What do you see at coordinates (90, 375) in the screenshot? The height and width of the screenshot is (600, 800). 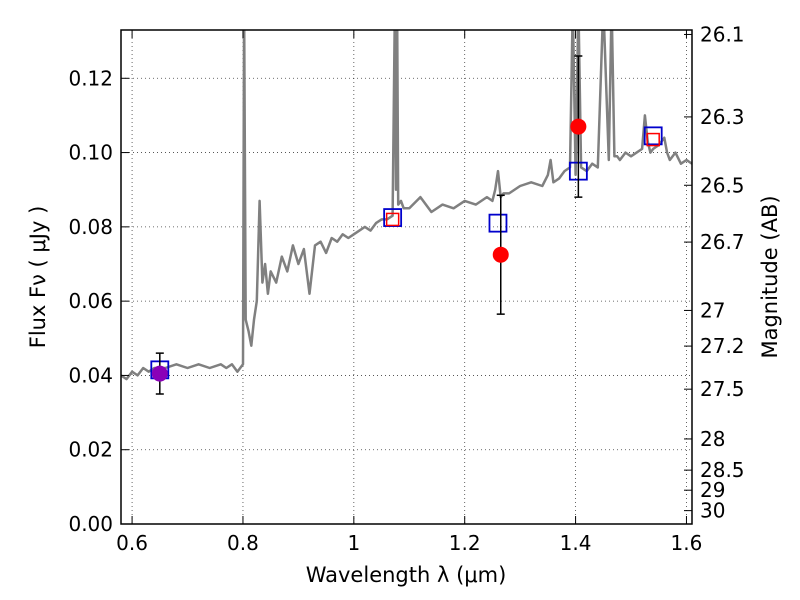 I see `y-tick-label: 0.04` at bounding box center [90, 375].